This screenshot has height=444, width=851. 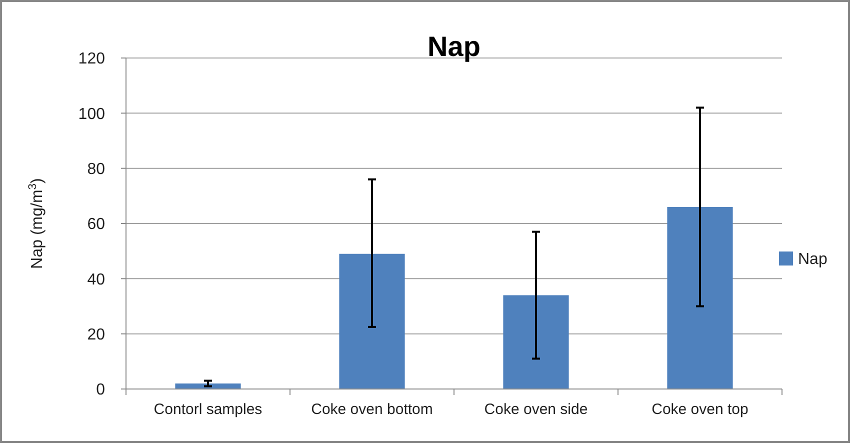 What do you see at coordinates (96, 225) in the screenshot?
I see `y-tick-label: 60` at bounding box center [96, 225].